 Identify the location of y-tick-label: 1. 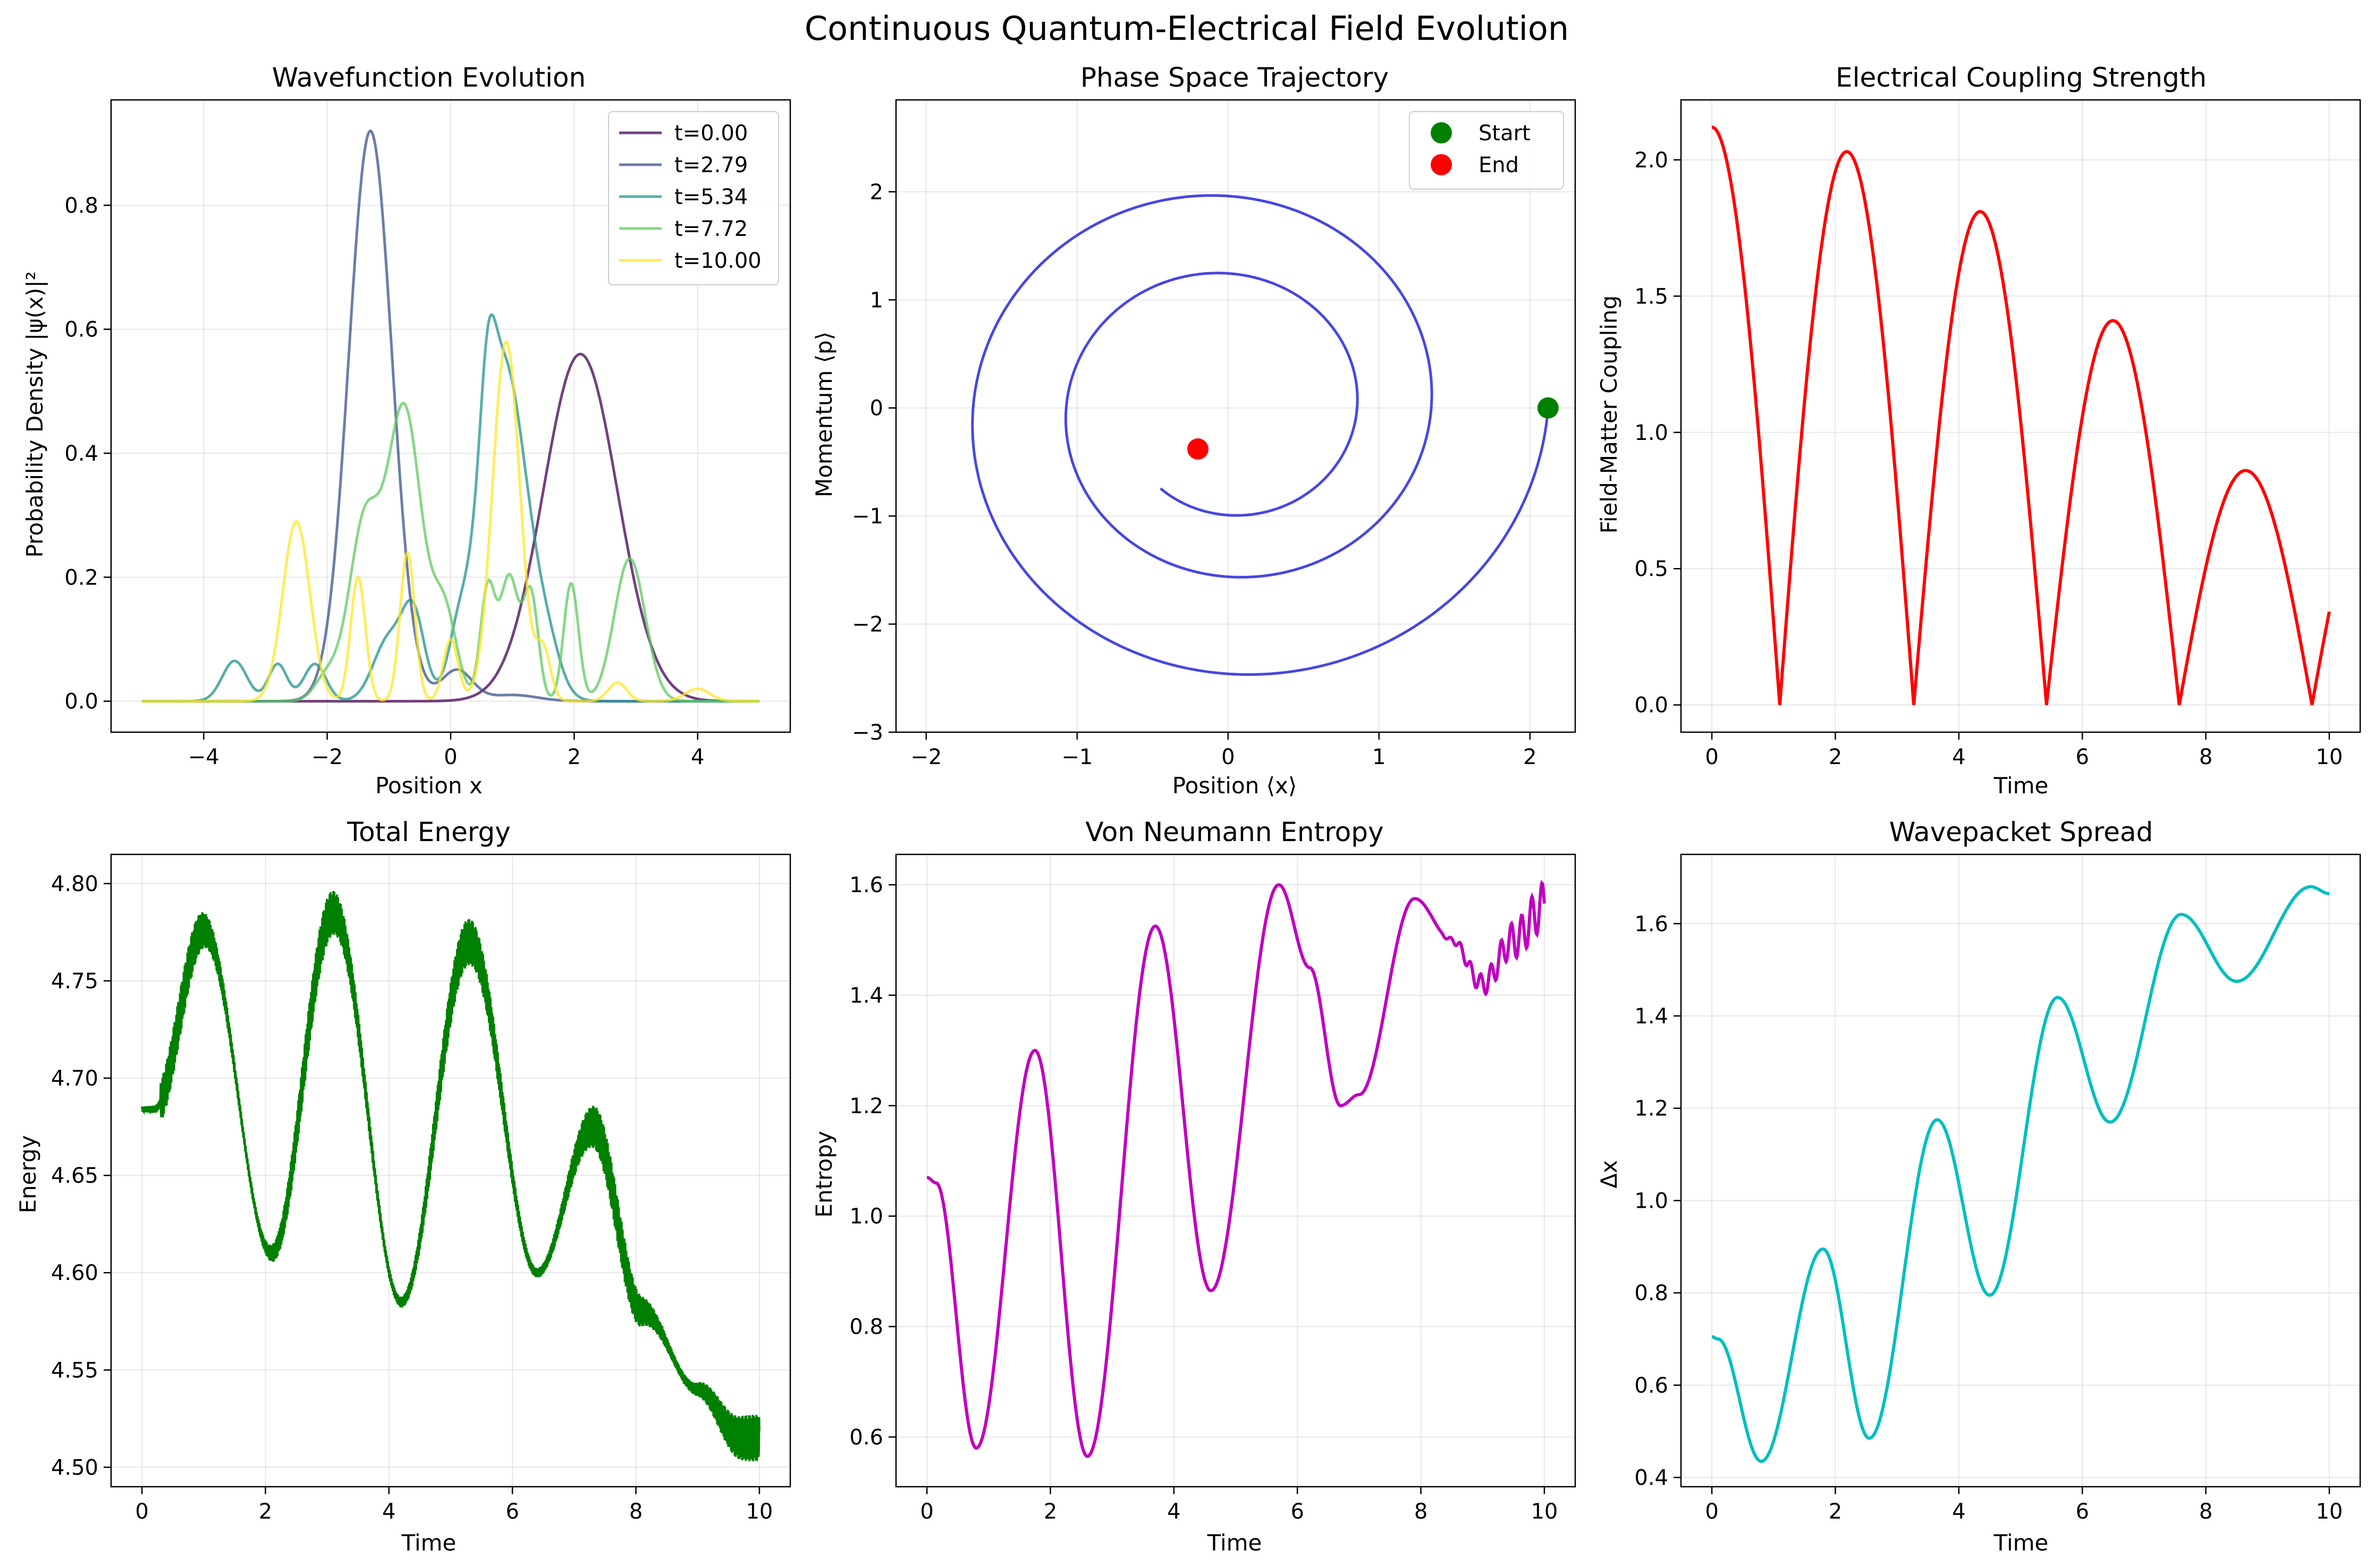
(876, 300).